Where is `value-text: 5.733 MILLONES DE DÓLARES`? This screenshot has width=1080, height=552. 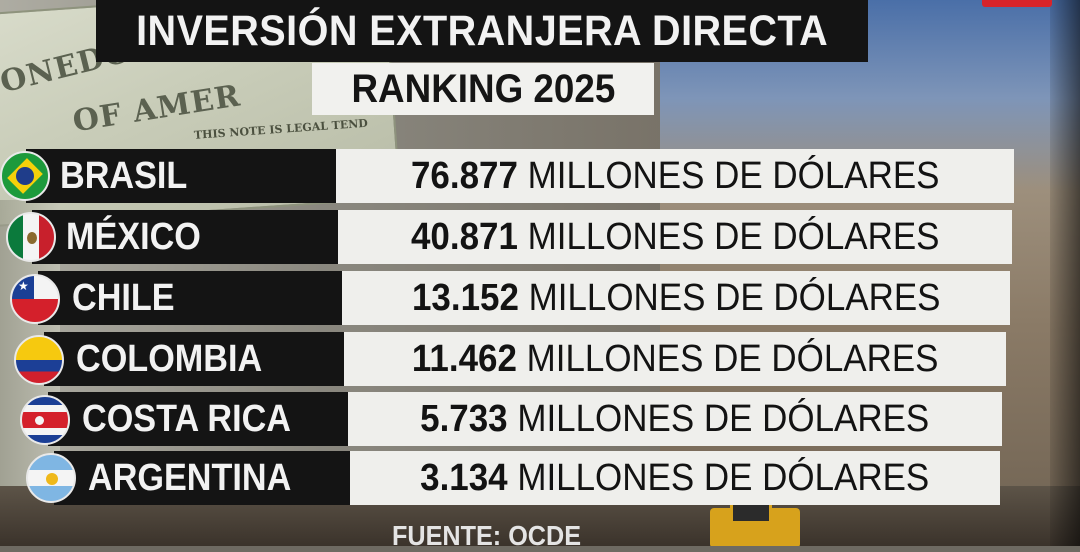 value-text: 5.733 MILLONES DE DÓLARES is located at coordinates (674, 419).